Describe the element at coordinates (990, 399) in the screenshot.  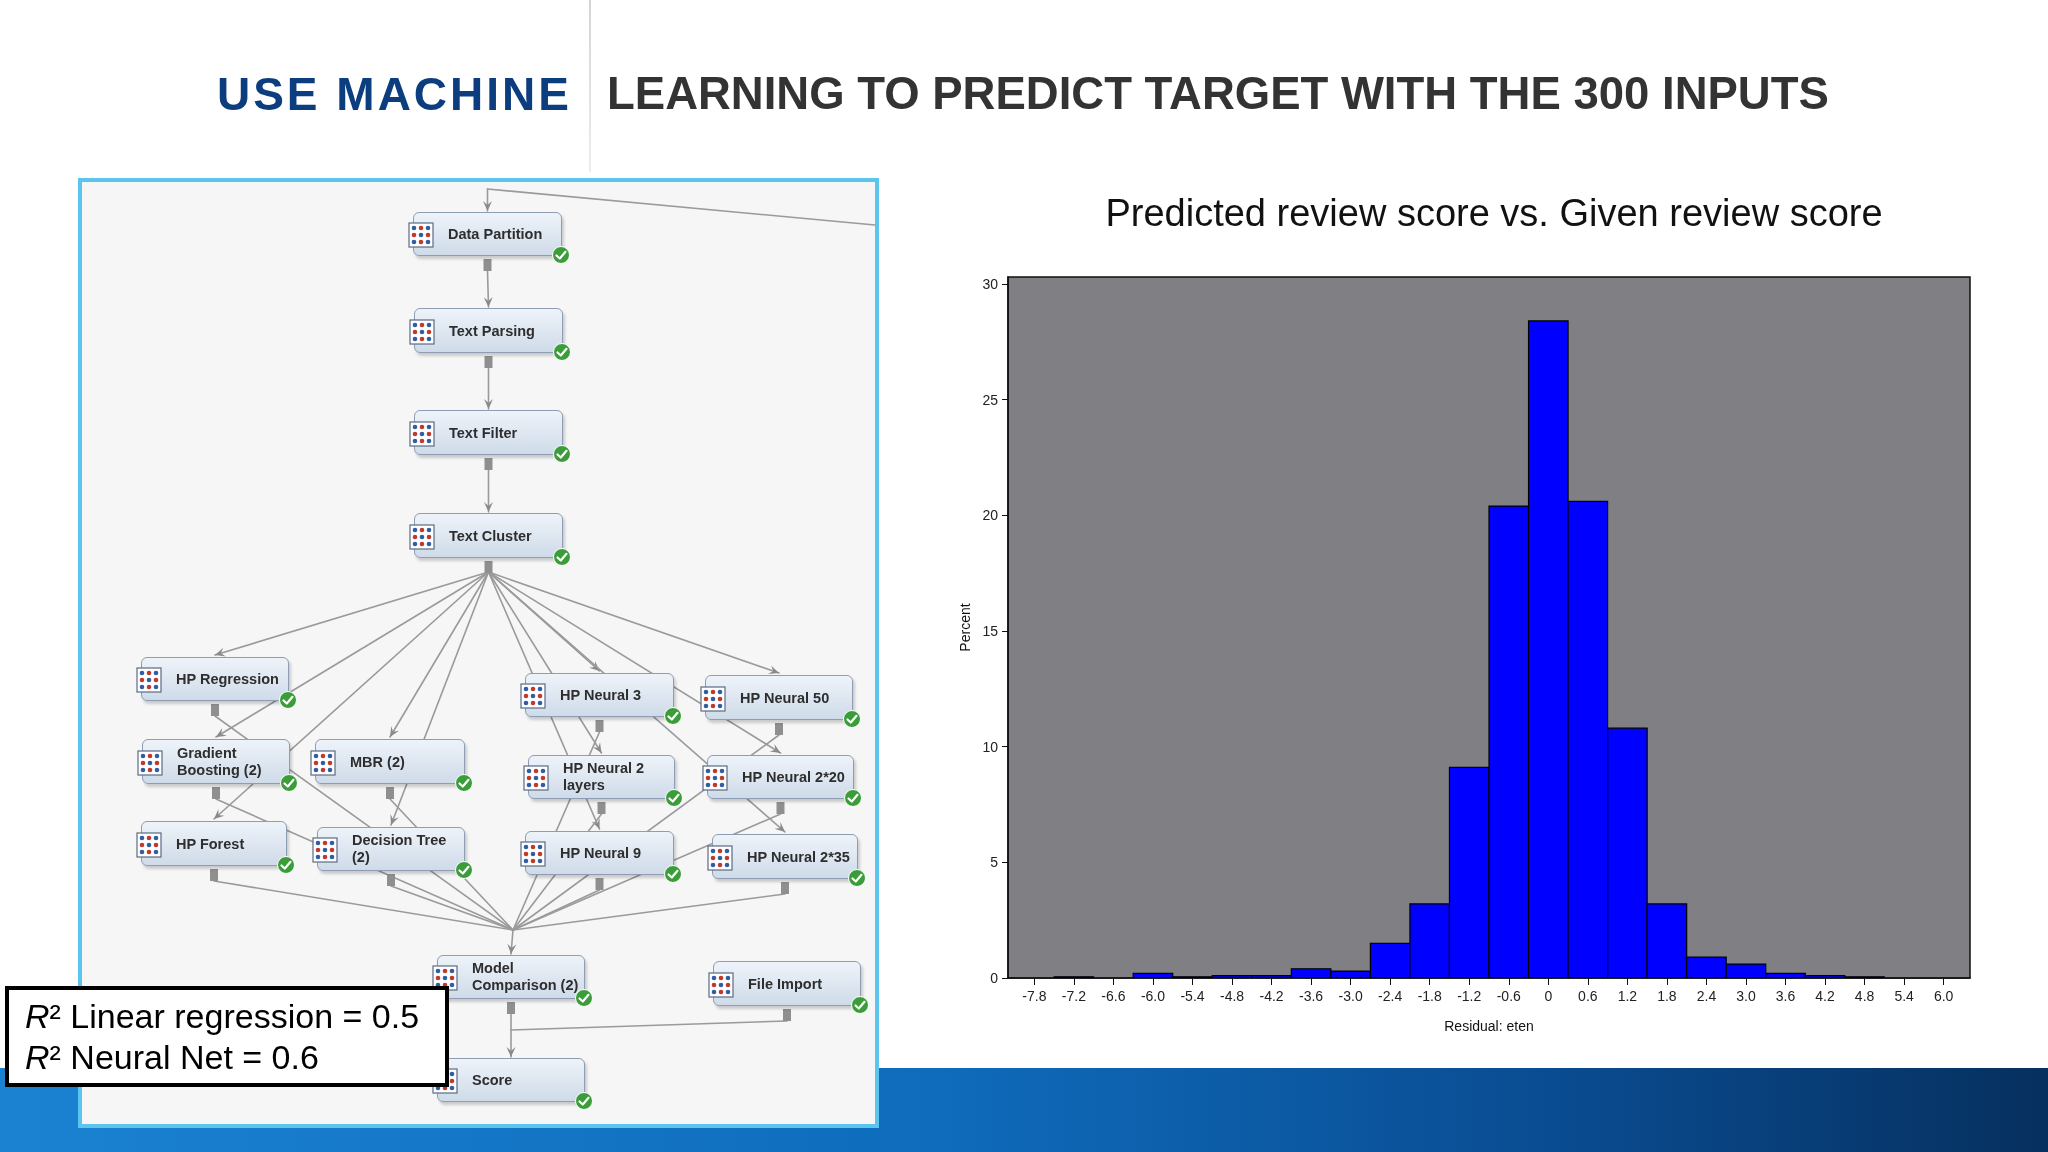
I see `y-tick-label: 25` at that location.